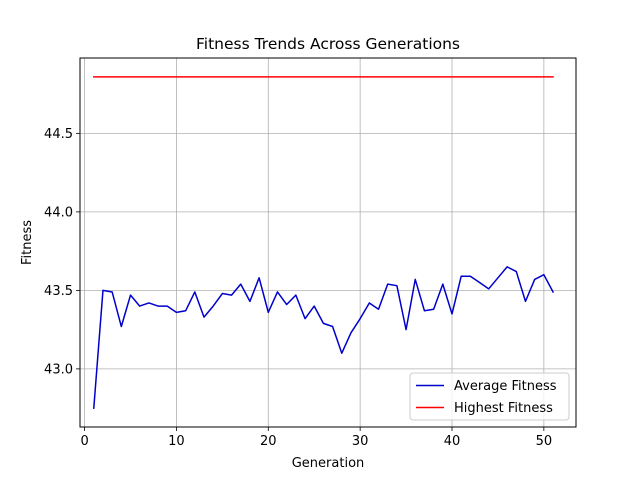 The image size is (640, 484). I want to click on chart-title: Fitness Trends Across Generations, so click(328, 44).